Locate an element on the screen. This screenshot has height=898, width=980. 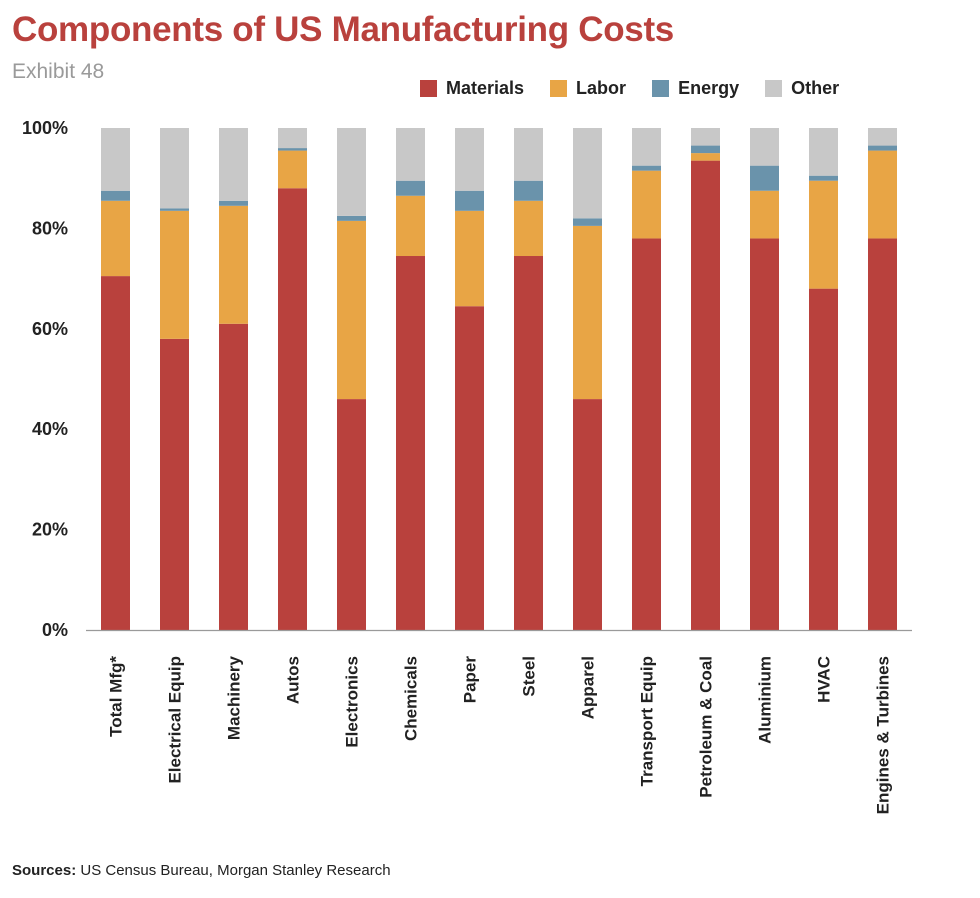
y-tick-label: 60% is located at coordinates (50, 329).